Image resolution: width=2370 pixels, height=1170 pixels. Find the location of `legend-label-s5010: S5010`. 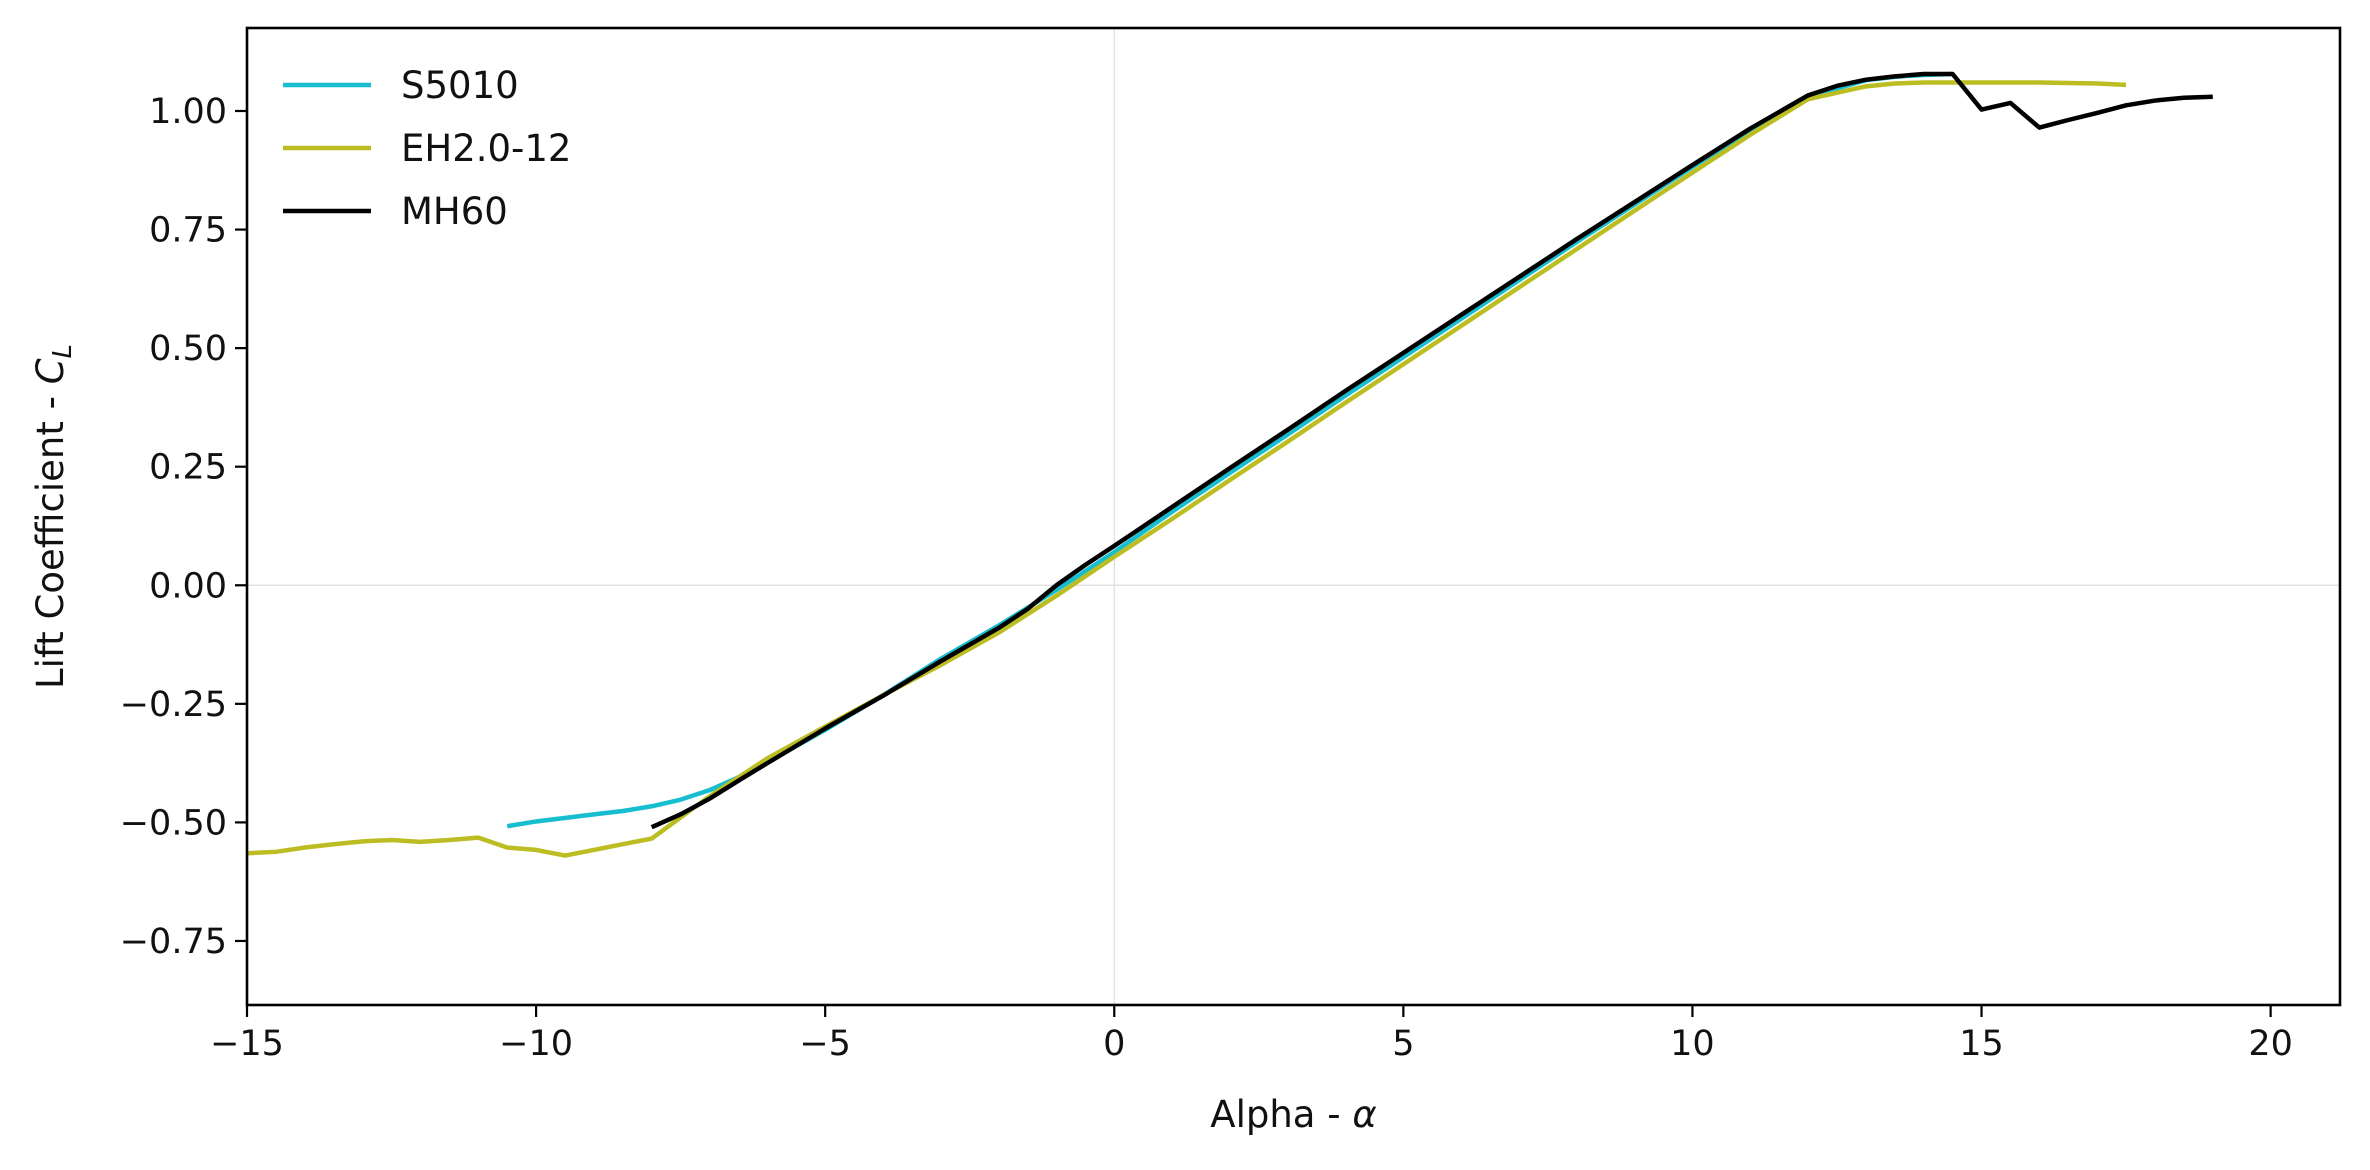

legend-label-s5010: S5010 is located at coordinates (460, 85).